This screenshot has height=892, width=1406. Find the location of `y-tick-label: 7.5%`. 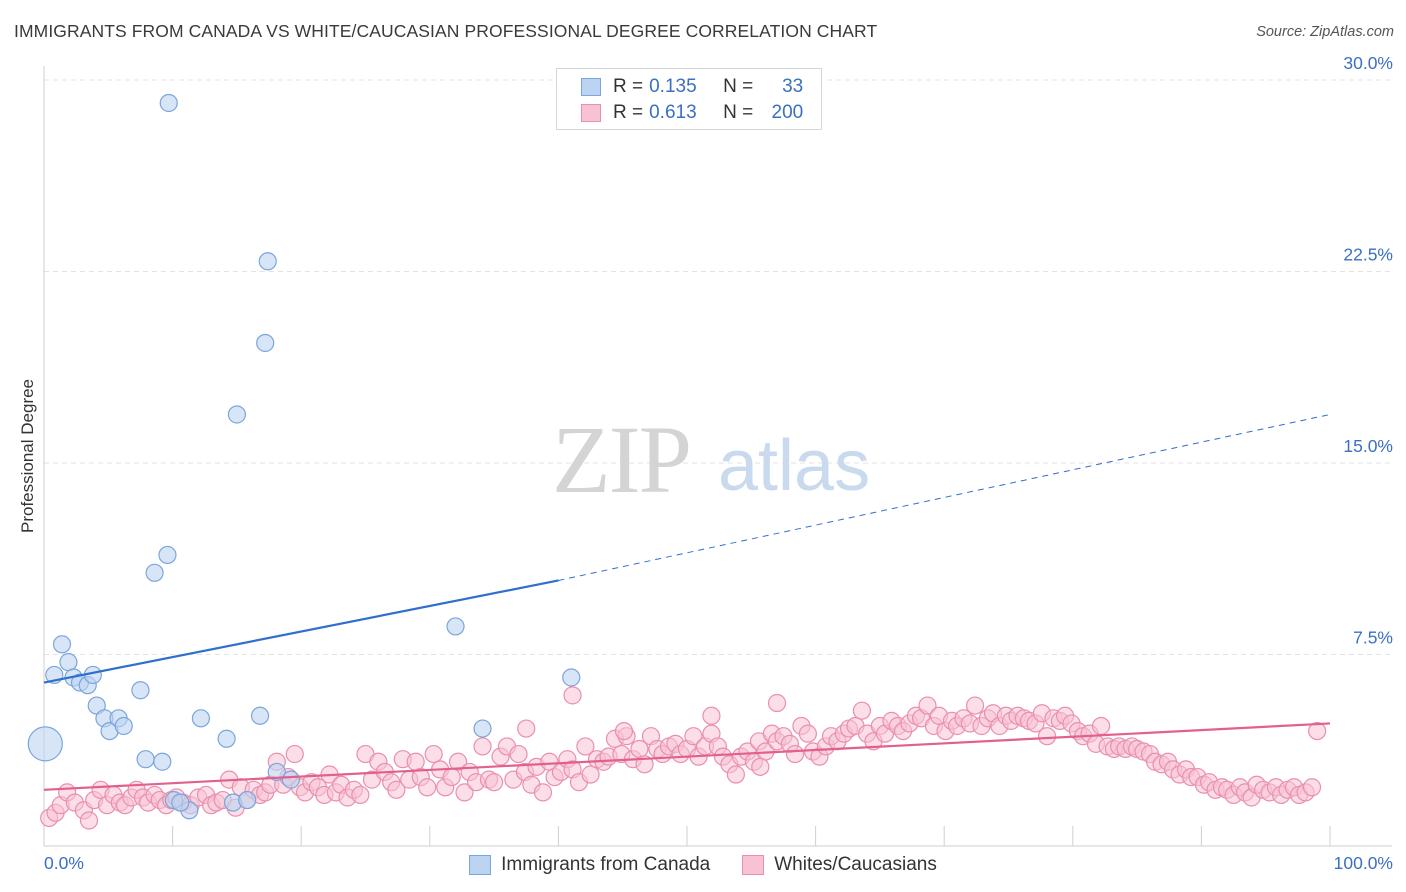

y-tick-label: 7.5% is located at coordinates (1373, 638).